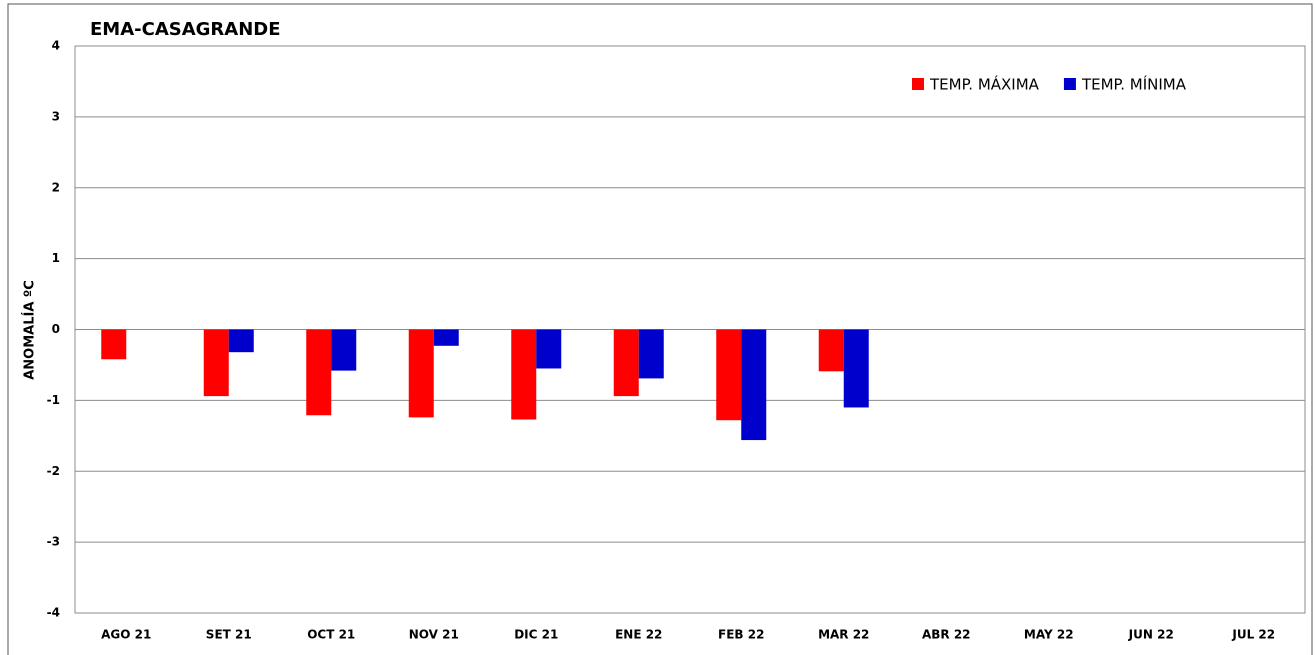 This screenshot has height=655, width=1315. What do you see at coordinates (53, 400) in the screenshot?
I see `y-tick-label: -1` at bounding box center [53, 400].